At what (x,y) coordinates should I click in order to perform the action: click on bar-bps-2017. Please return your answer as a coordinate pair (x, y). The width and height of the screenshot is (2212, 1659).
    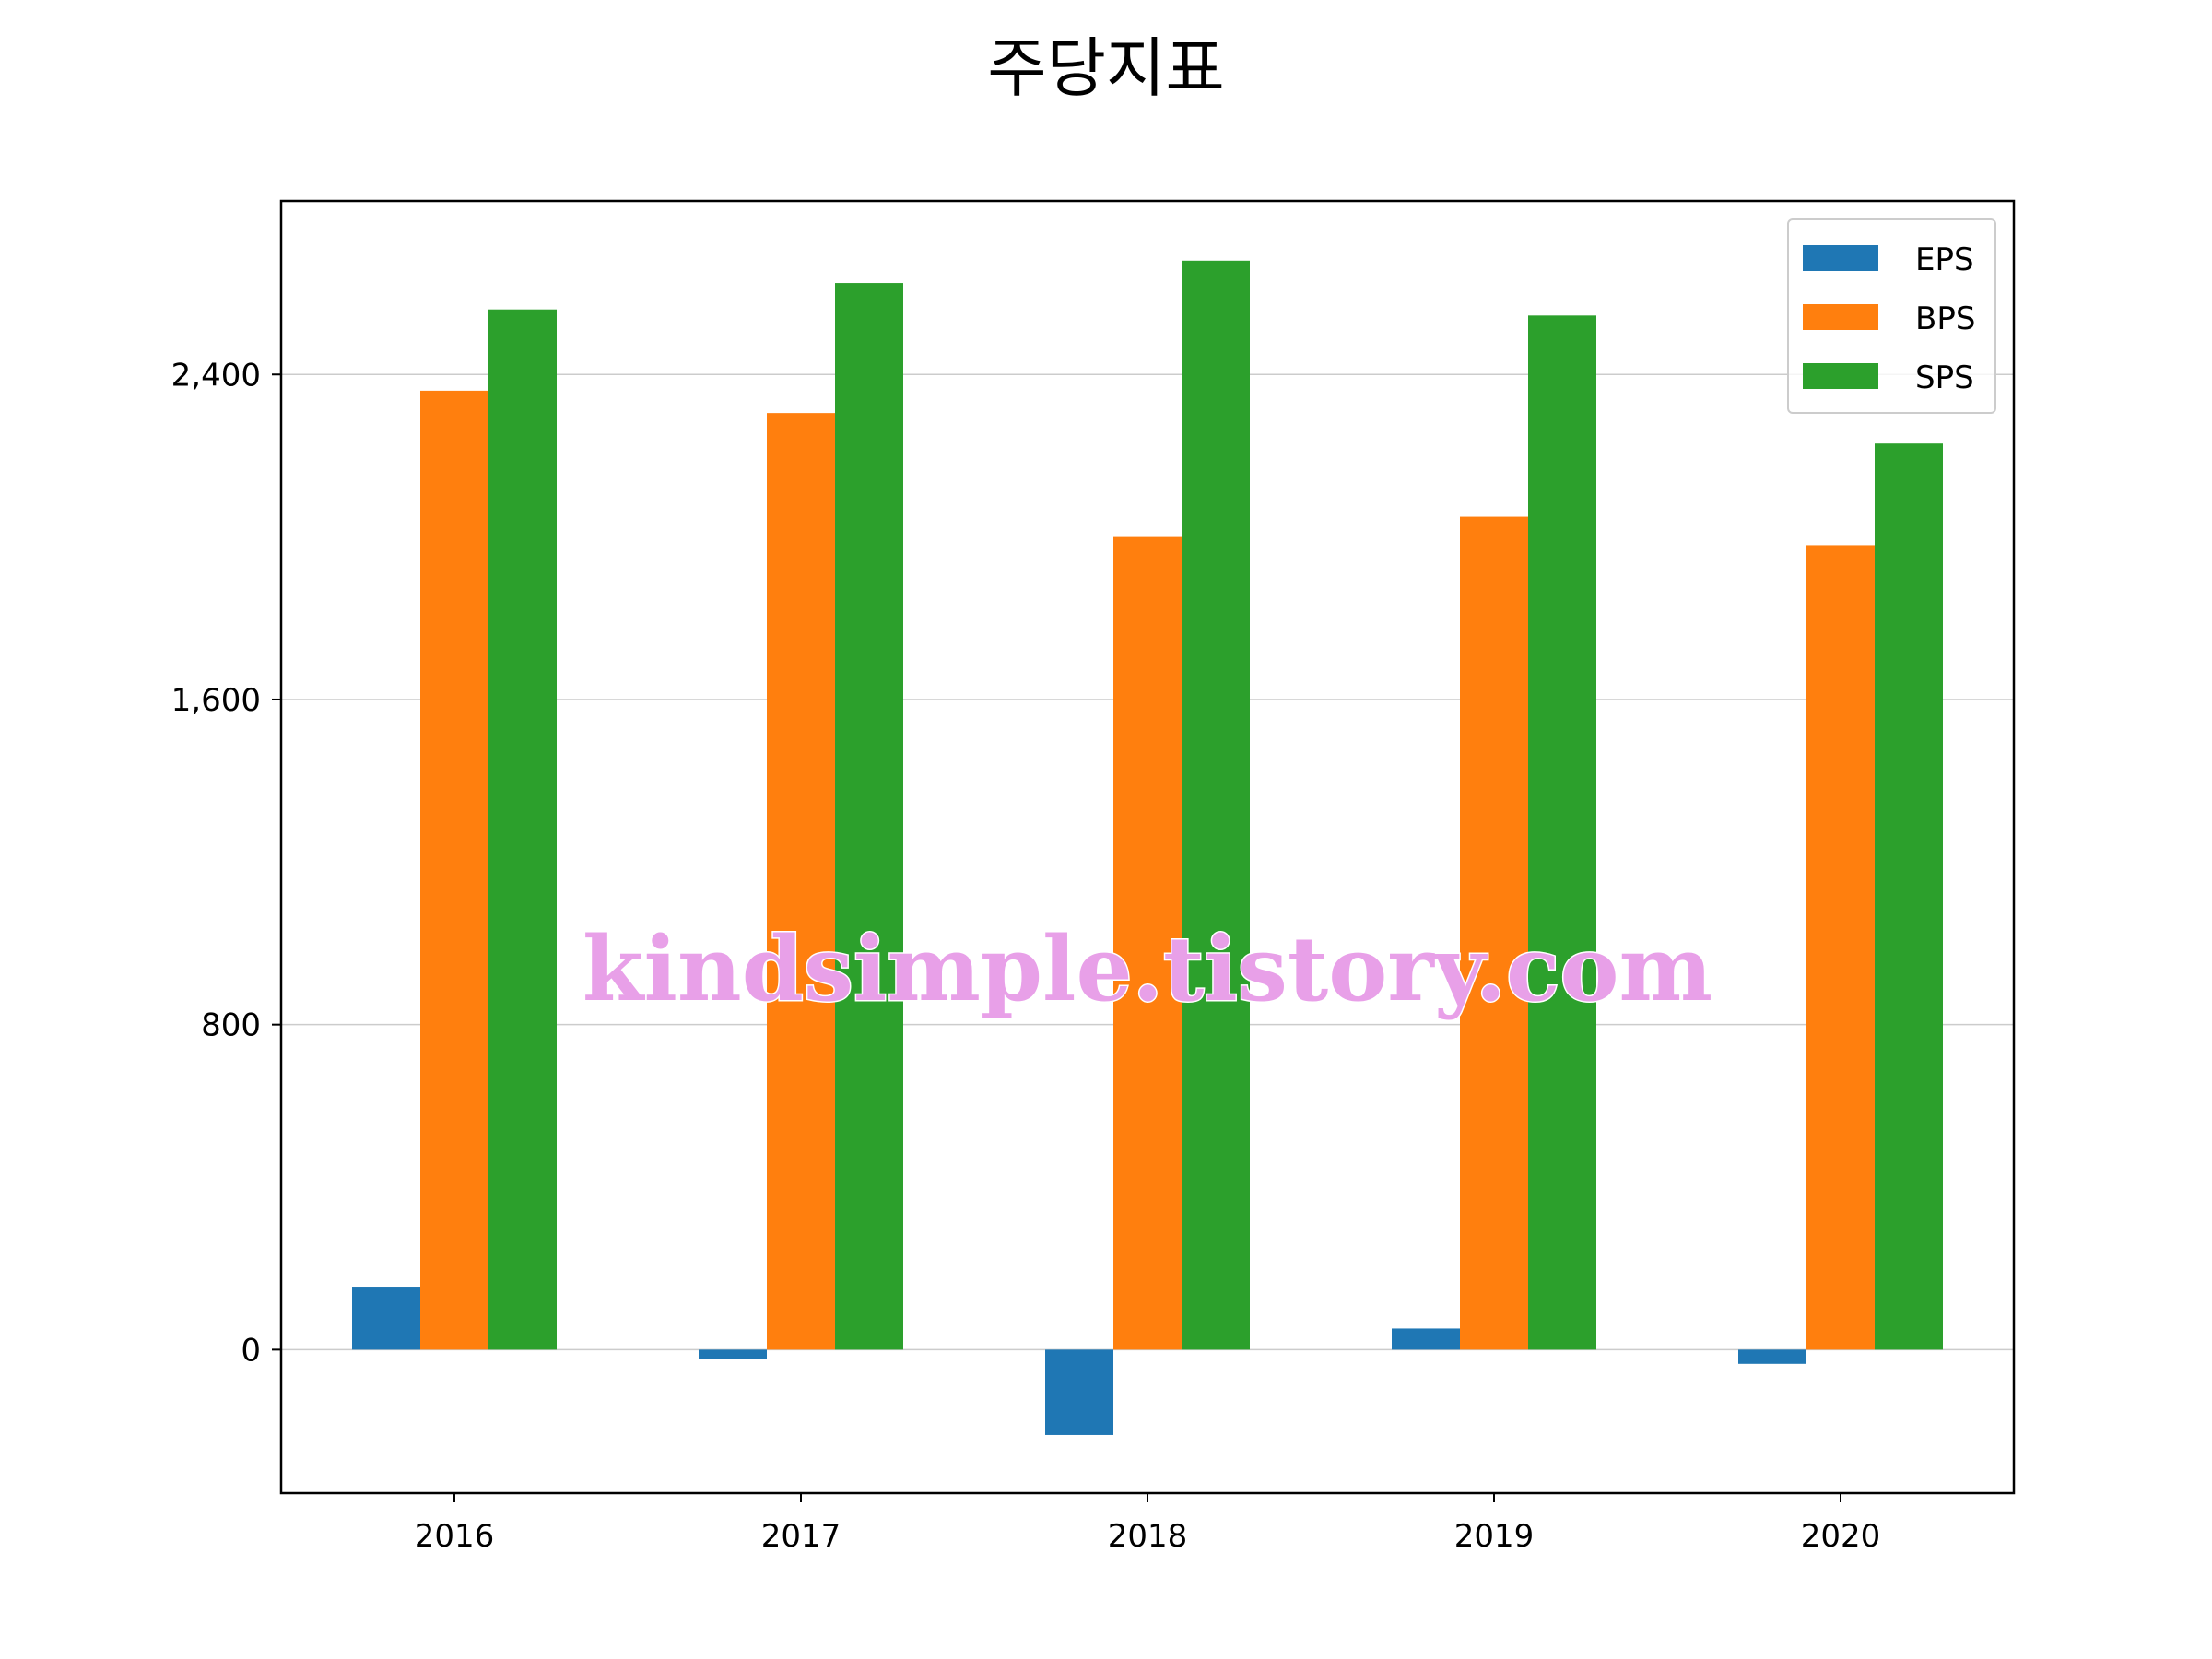
    Looking at the image, I should click on (801, 881).